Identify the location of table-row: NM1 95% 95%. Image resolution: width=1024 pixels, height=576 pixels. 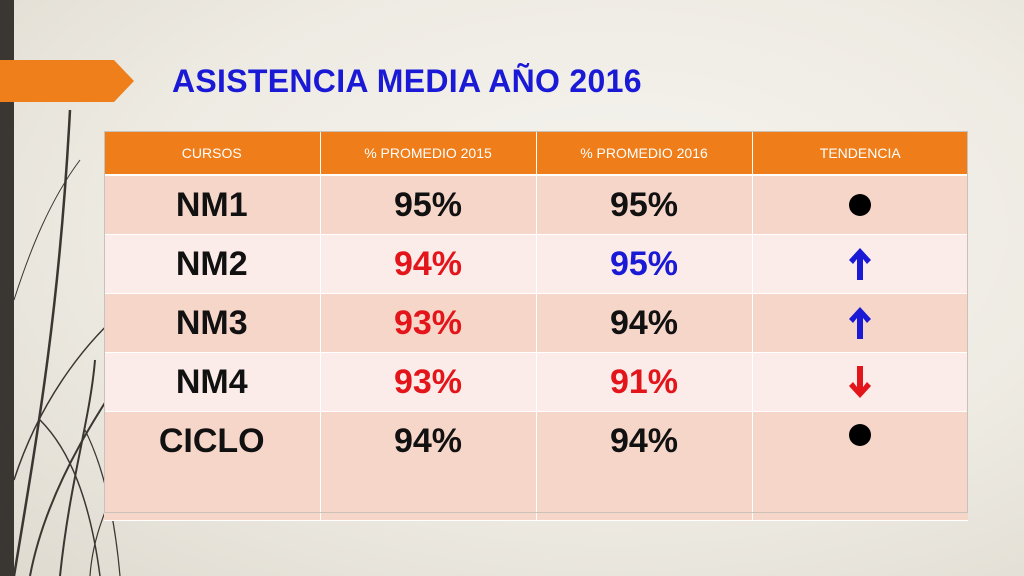
(536, 205).